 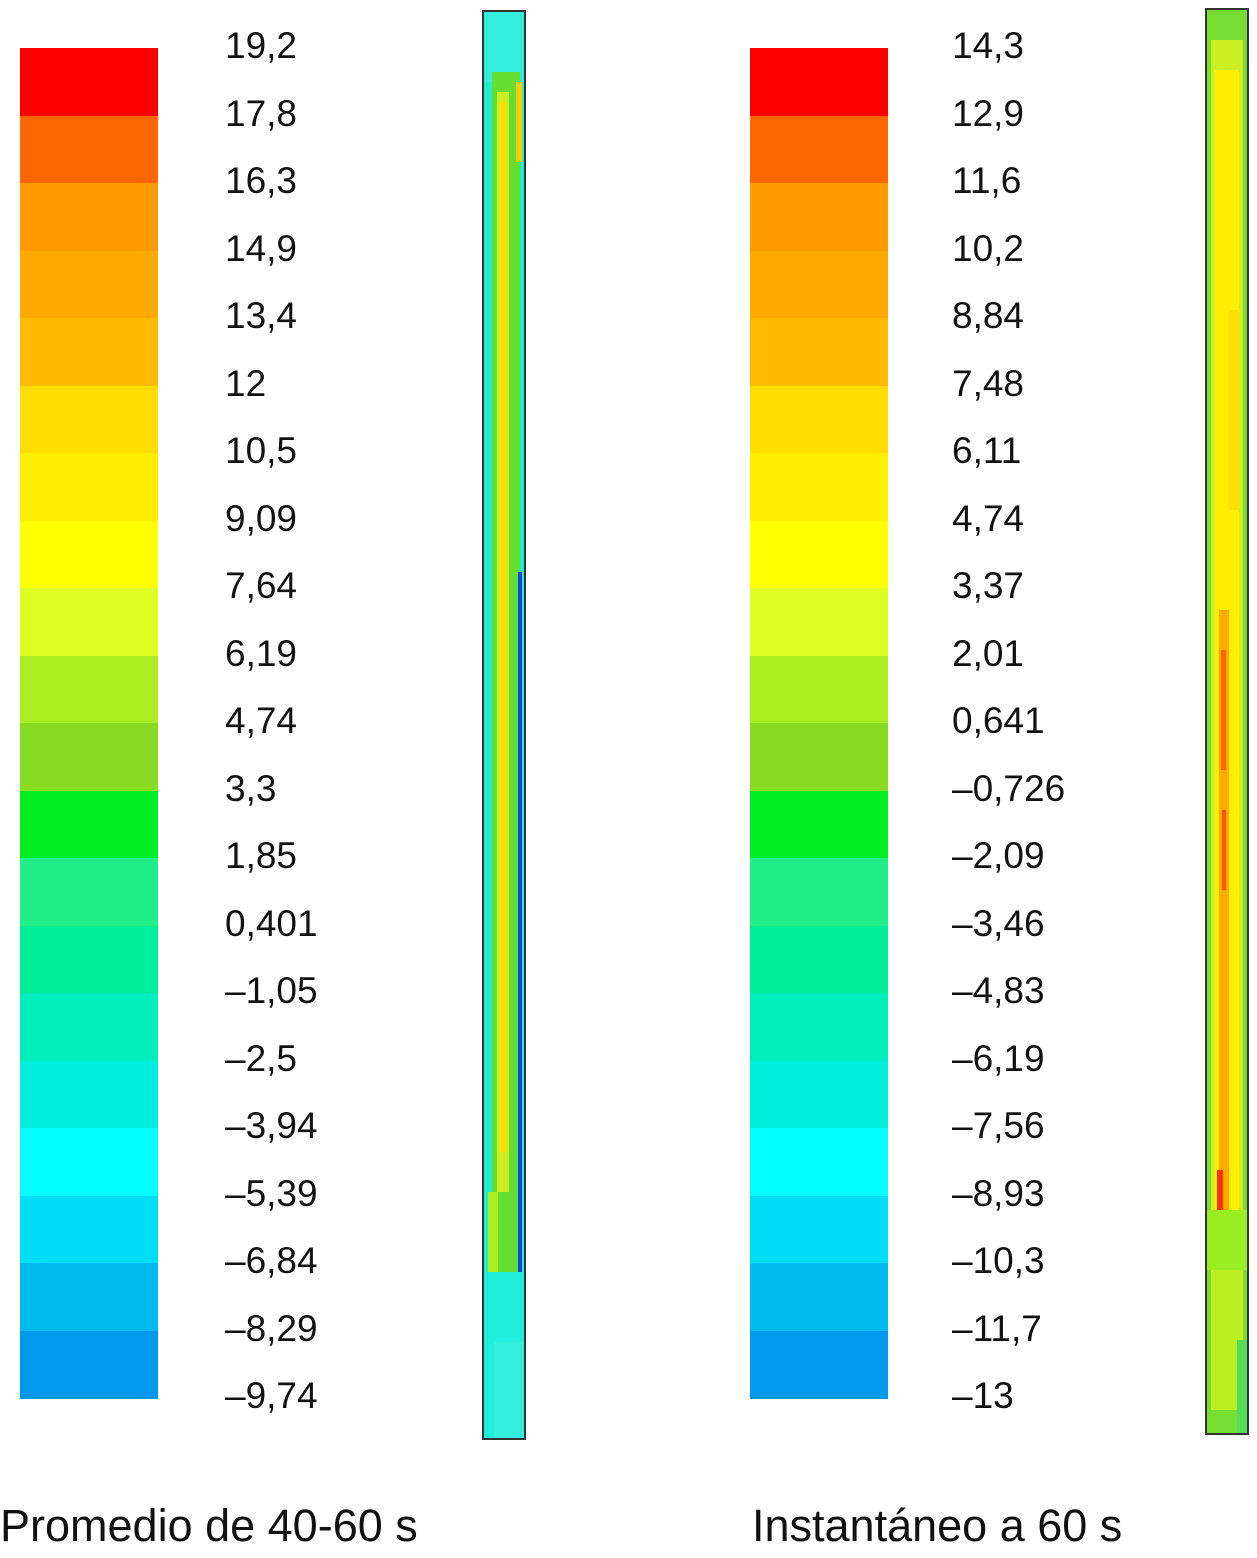 What do you see at coordinates (261, 855) in the screenshot?
I see `colorbar-tick-label: 1,85` at bounding box center [261, 855].